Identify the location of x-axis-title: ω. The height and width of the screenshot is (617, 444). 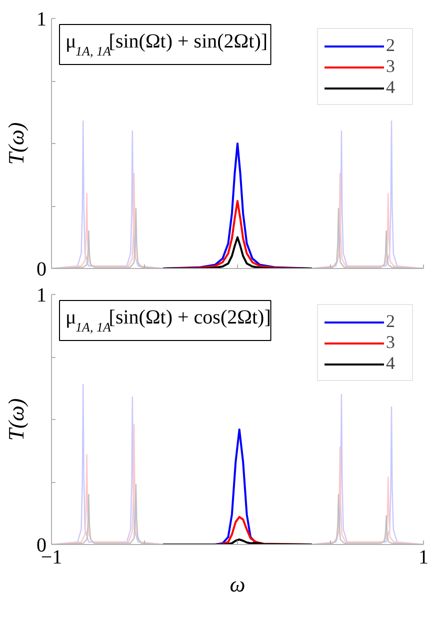
(238, 584).